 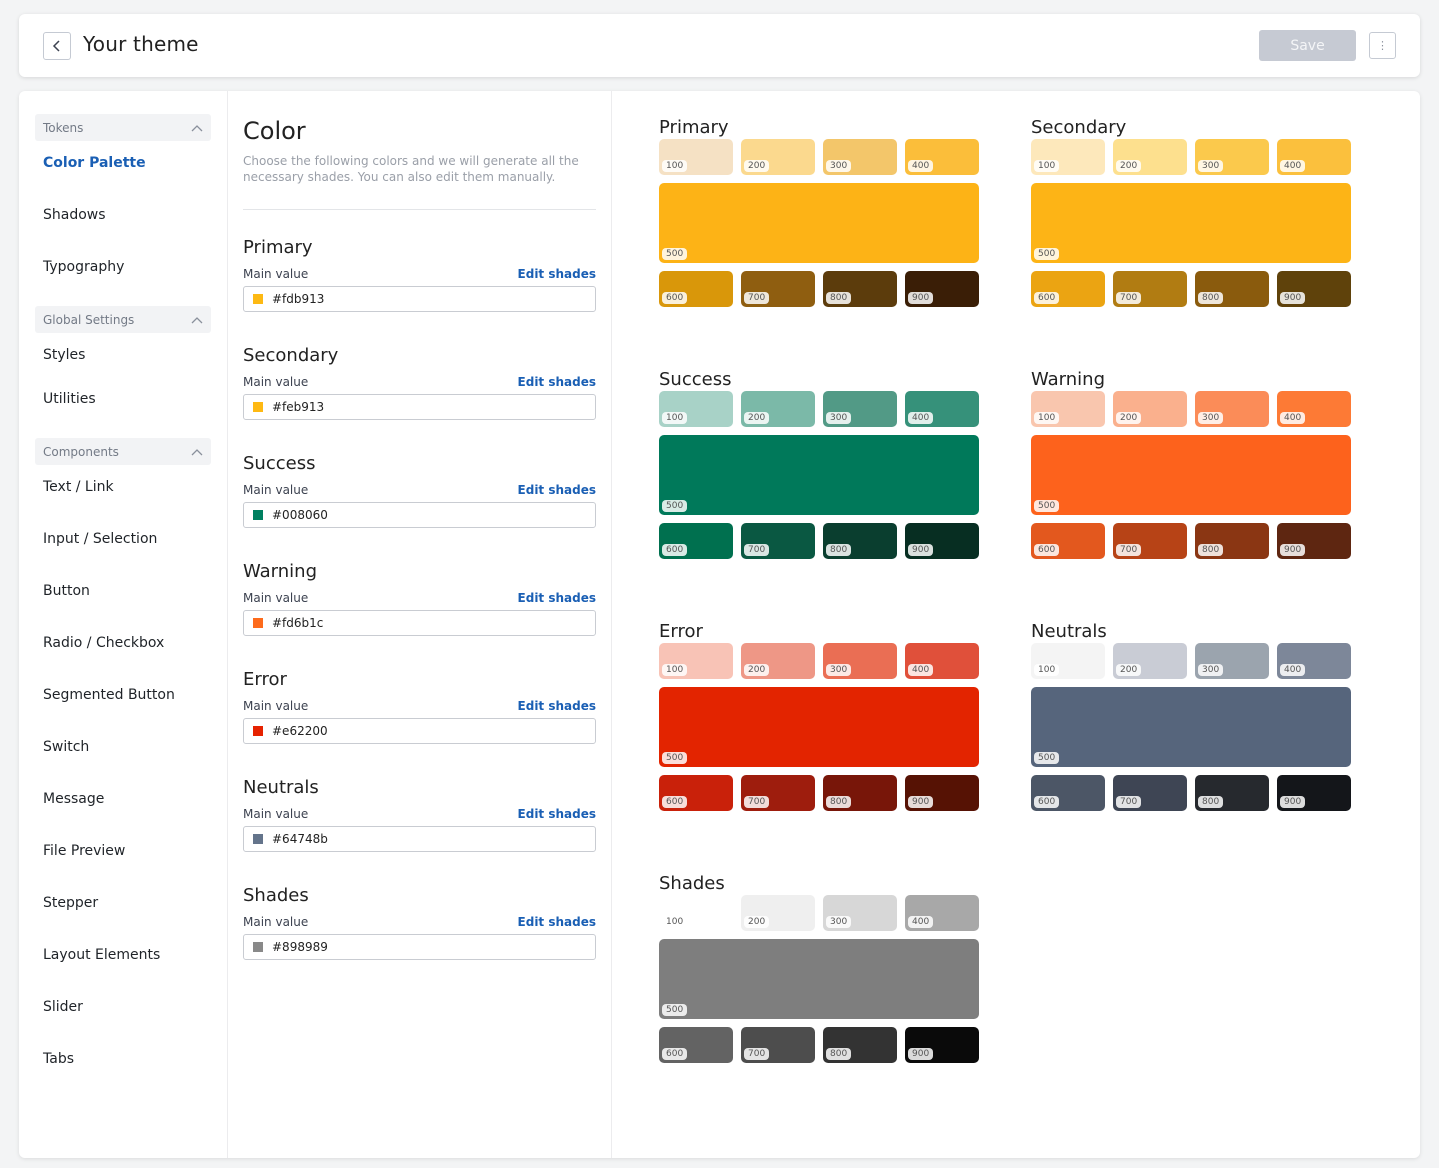 What do you see at coordinates (63, 1007) in the screenshot?
I see `nav-item-slider: Slider` at bounding box center [63, 1007].